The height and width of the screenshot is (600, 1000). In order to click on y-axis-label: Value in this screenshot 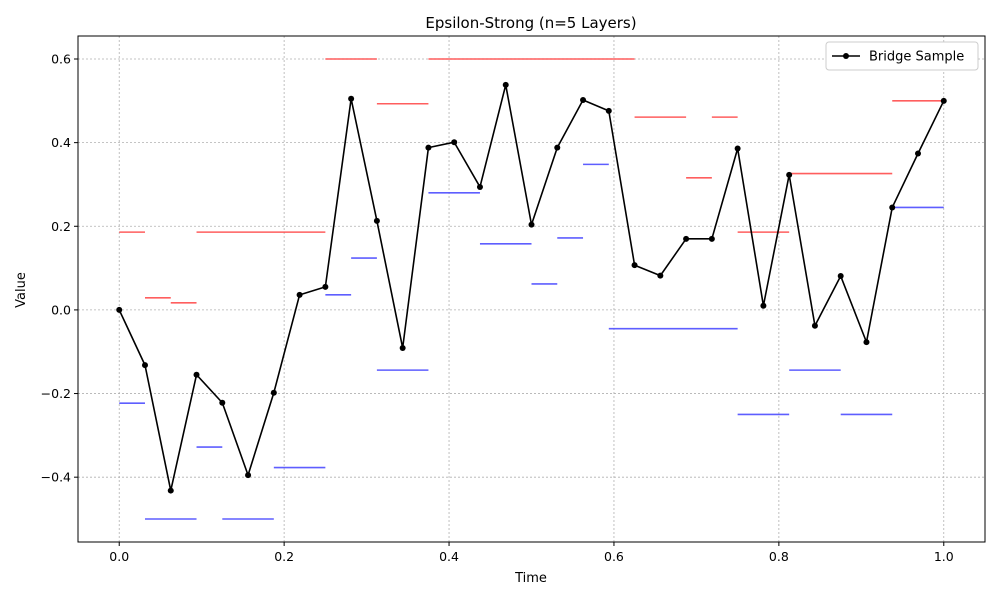, I will do `click(21, 290)`.